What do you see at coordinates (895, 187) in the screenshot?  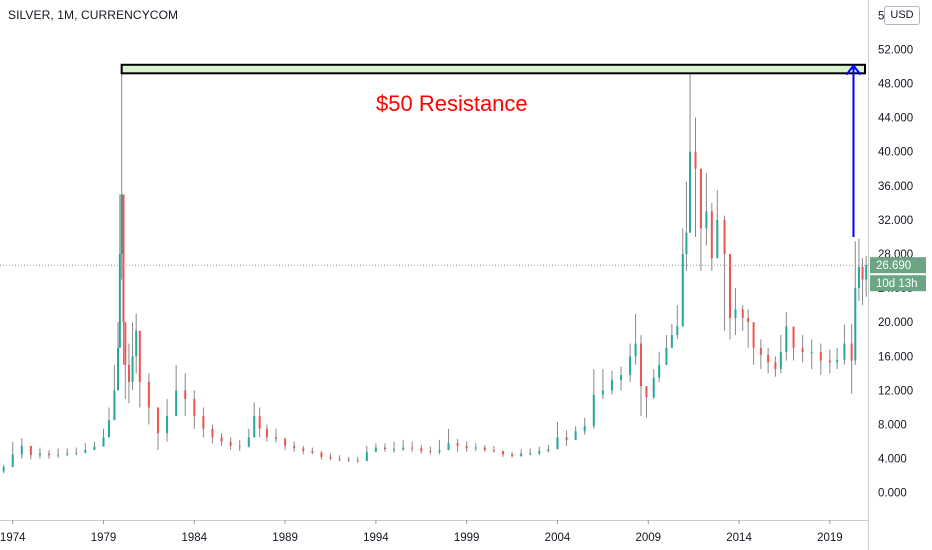 I see `price-tick-label: 36.000` at bounding box center [895, 187].